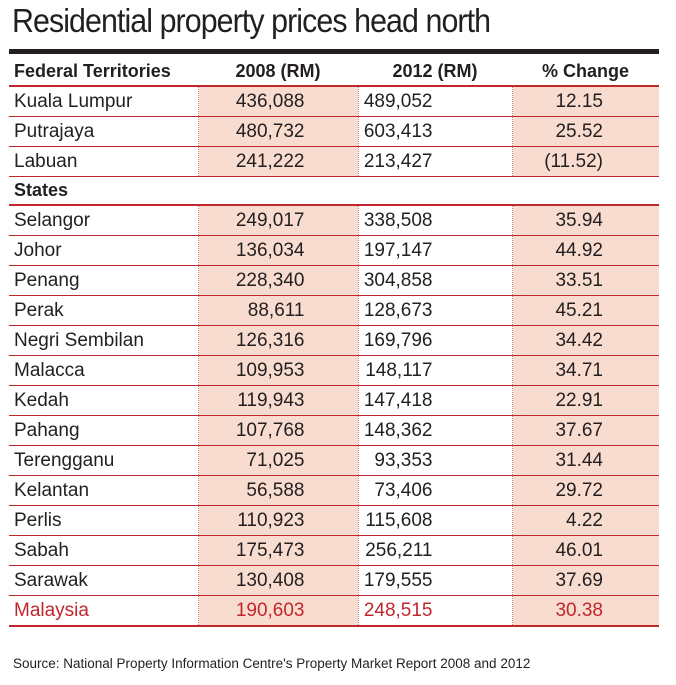  I want to click on table-row: Perak 88,611 128,673 45.21, so click(334, 310).